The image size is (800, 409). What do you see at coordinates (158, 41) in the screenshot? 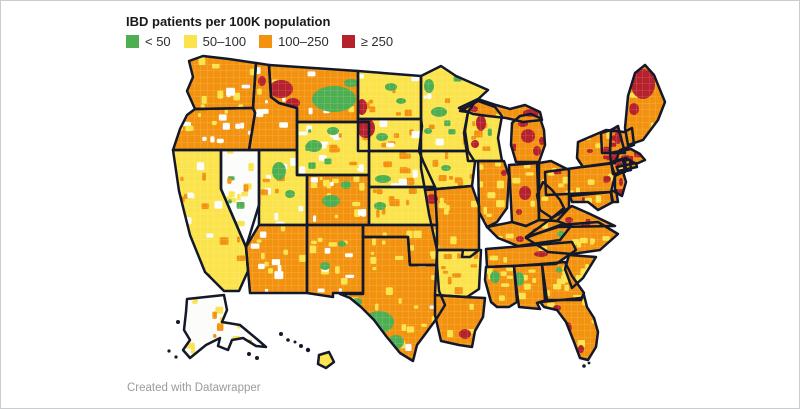
I see `legend-label-under-50: < 50` at bounding box center [158, 41].